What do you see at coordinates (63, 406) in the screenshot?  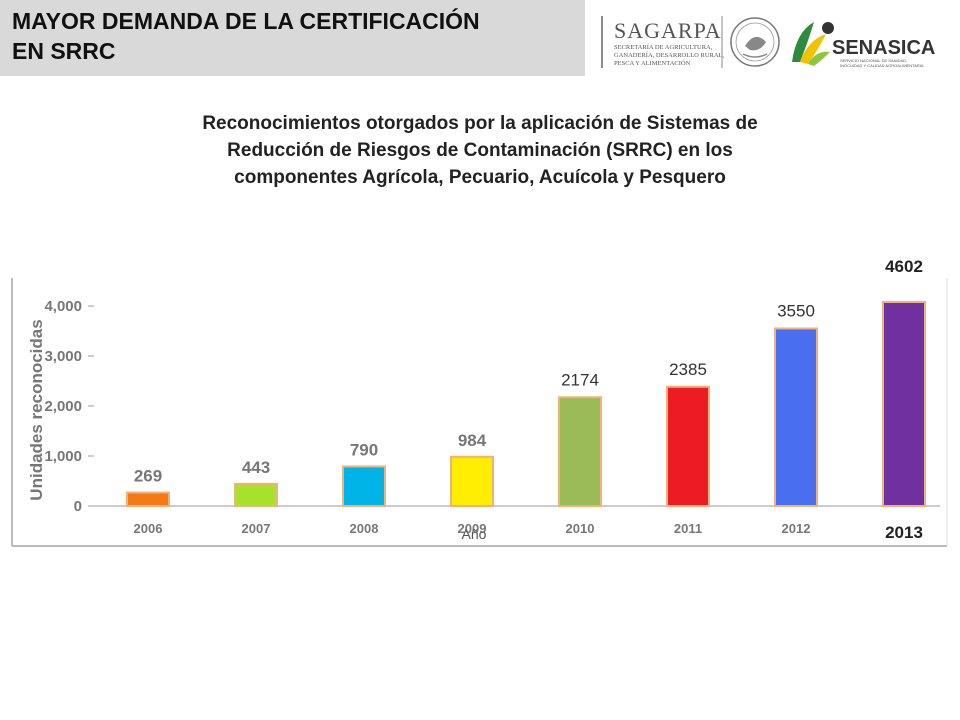 I see `y-tick-label: 2,000` at bounding box center [63, 406].